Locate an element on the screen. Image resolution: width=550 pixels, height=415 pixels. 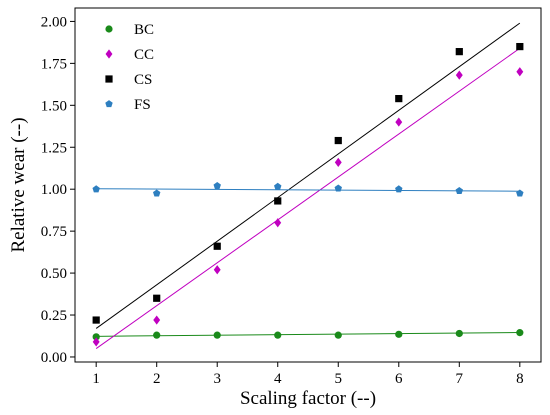
x-tick-label: 6 is located at coordinates (399, 379).